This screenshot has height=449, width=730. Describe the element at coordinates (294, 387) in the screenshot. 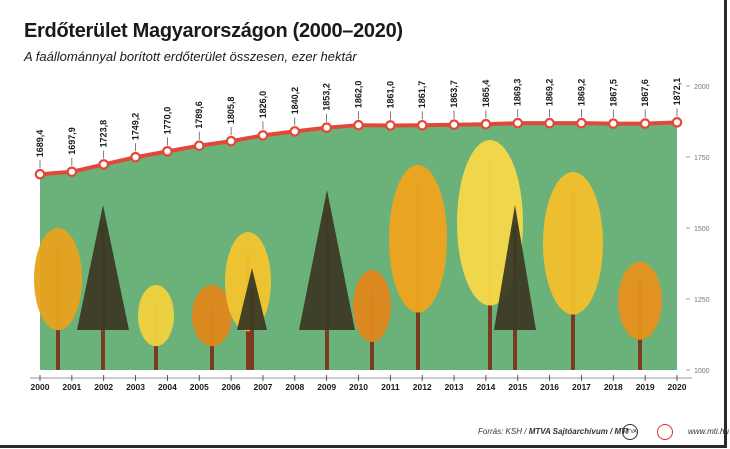

I see `x-tick-label: 2008` at that location.